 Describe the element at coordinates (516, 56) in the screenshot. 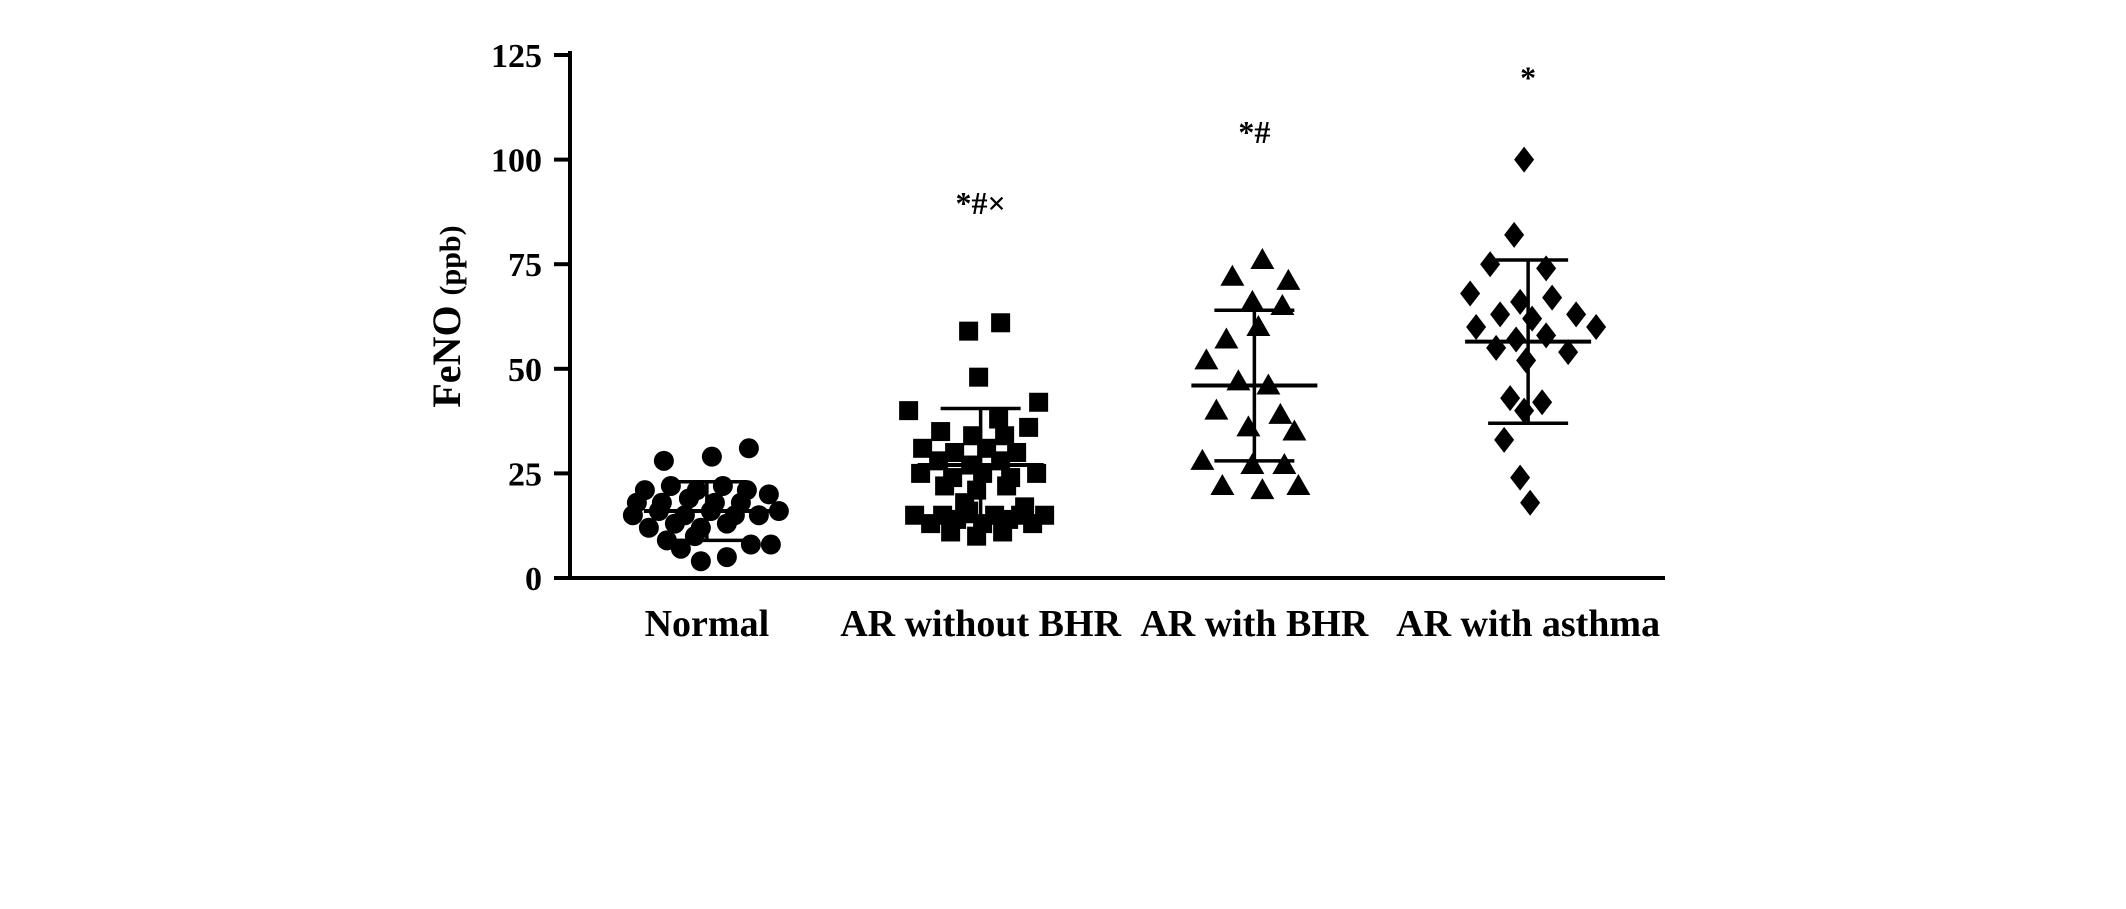

I see `y-tick-label: 125` at that location.